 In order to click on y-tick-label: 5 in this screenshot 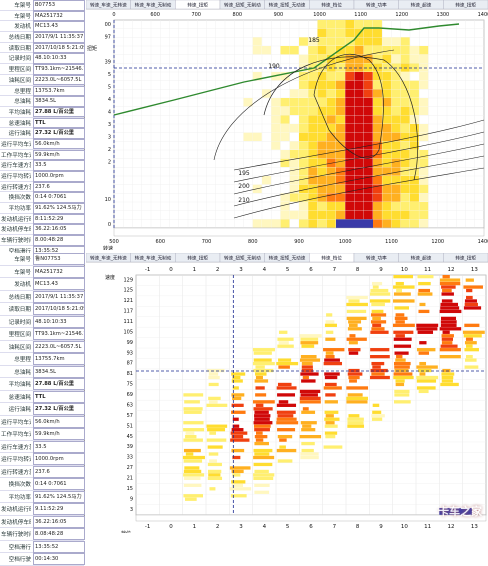, I will do `click(109, 88)`.